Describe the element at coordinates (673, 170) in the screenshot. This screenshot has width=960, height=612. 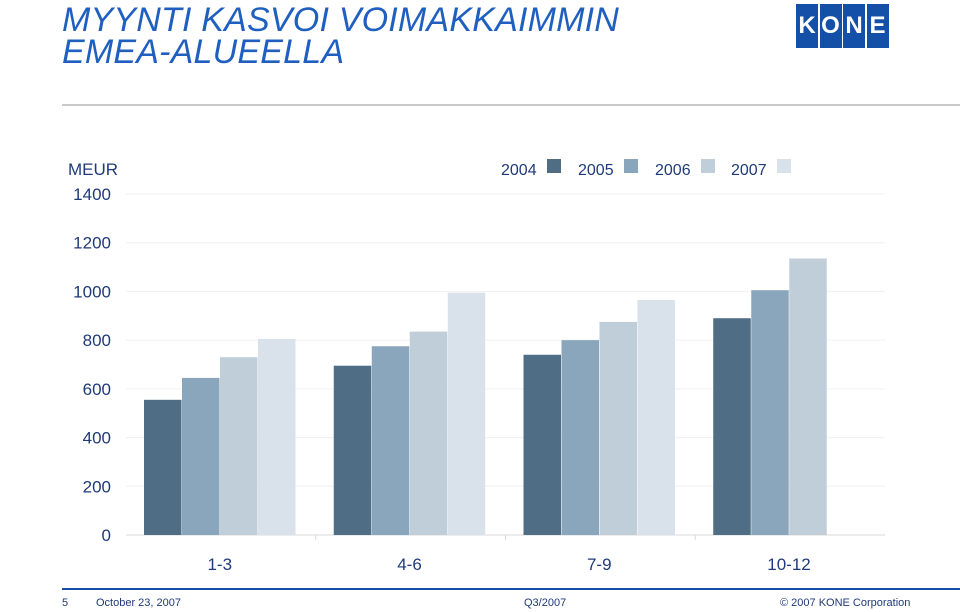
I see `legend-label-2006: 2006` at that location.